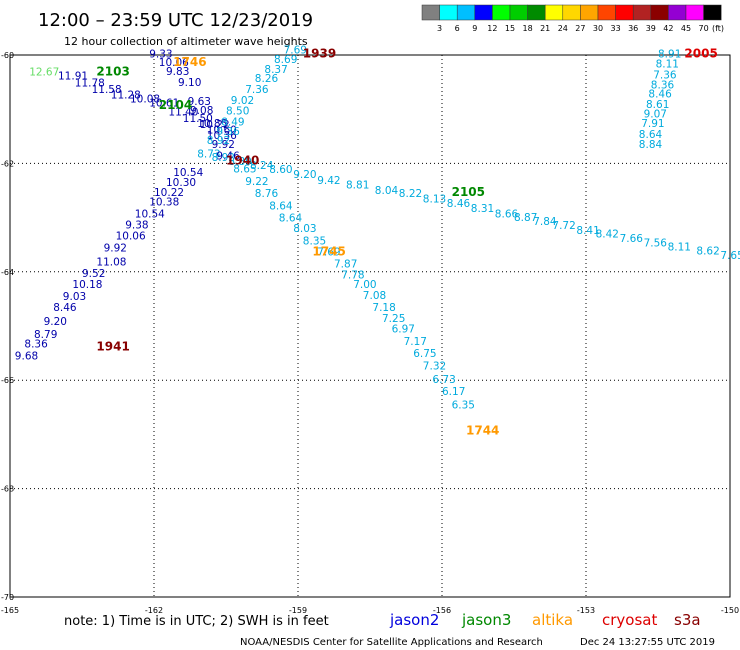 The height and width of the screenshot is (650, 740). Describe the element at coordinates (267, 79) in the screenshot. I see `wave-height-value: 8.26` at that location.